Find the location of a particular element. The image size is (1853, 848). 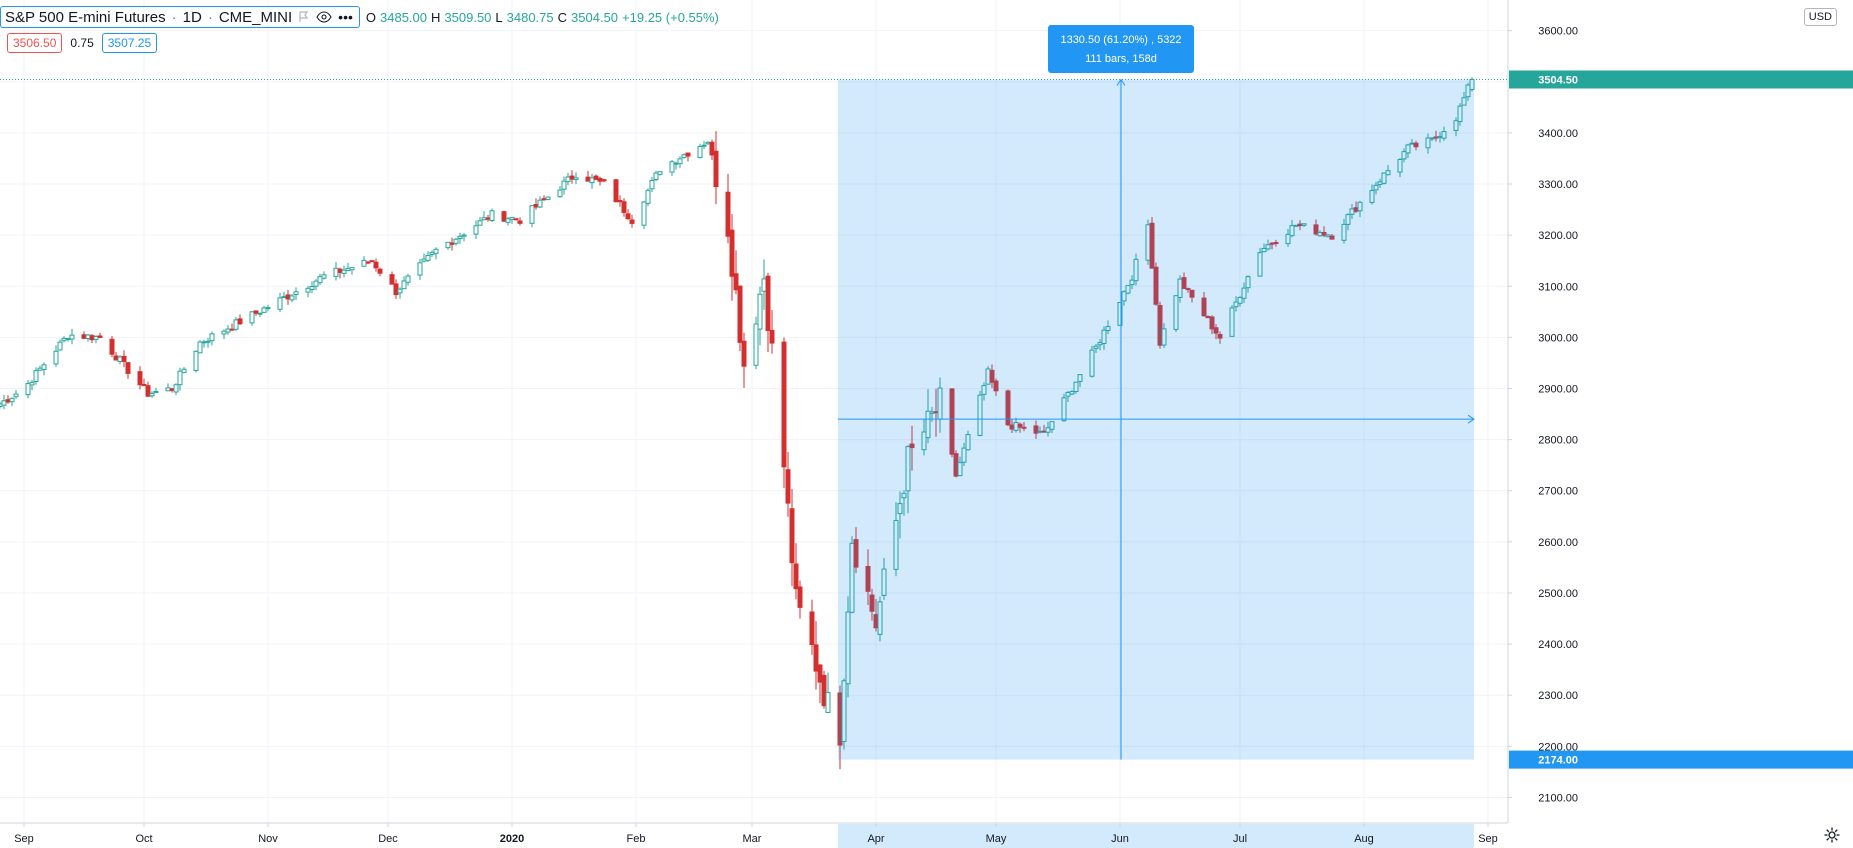

ask-button: 3507.25 is located at coordinates (129, 43).